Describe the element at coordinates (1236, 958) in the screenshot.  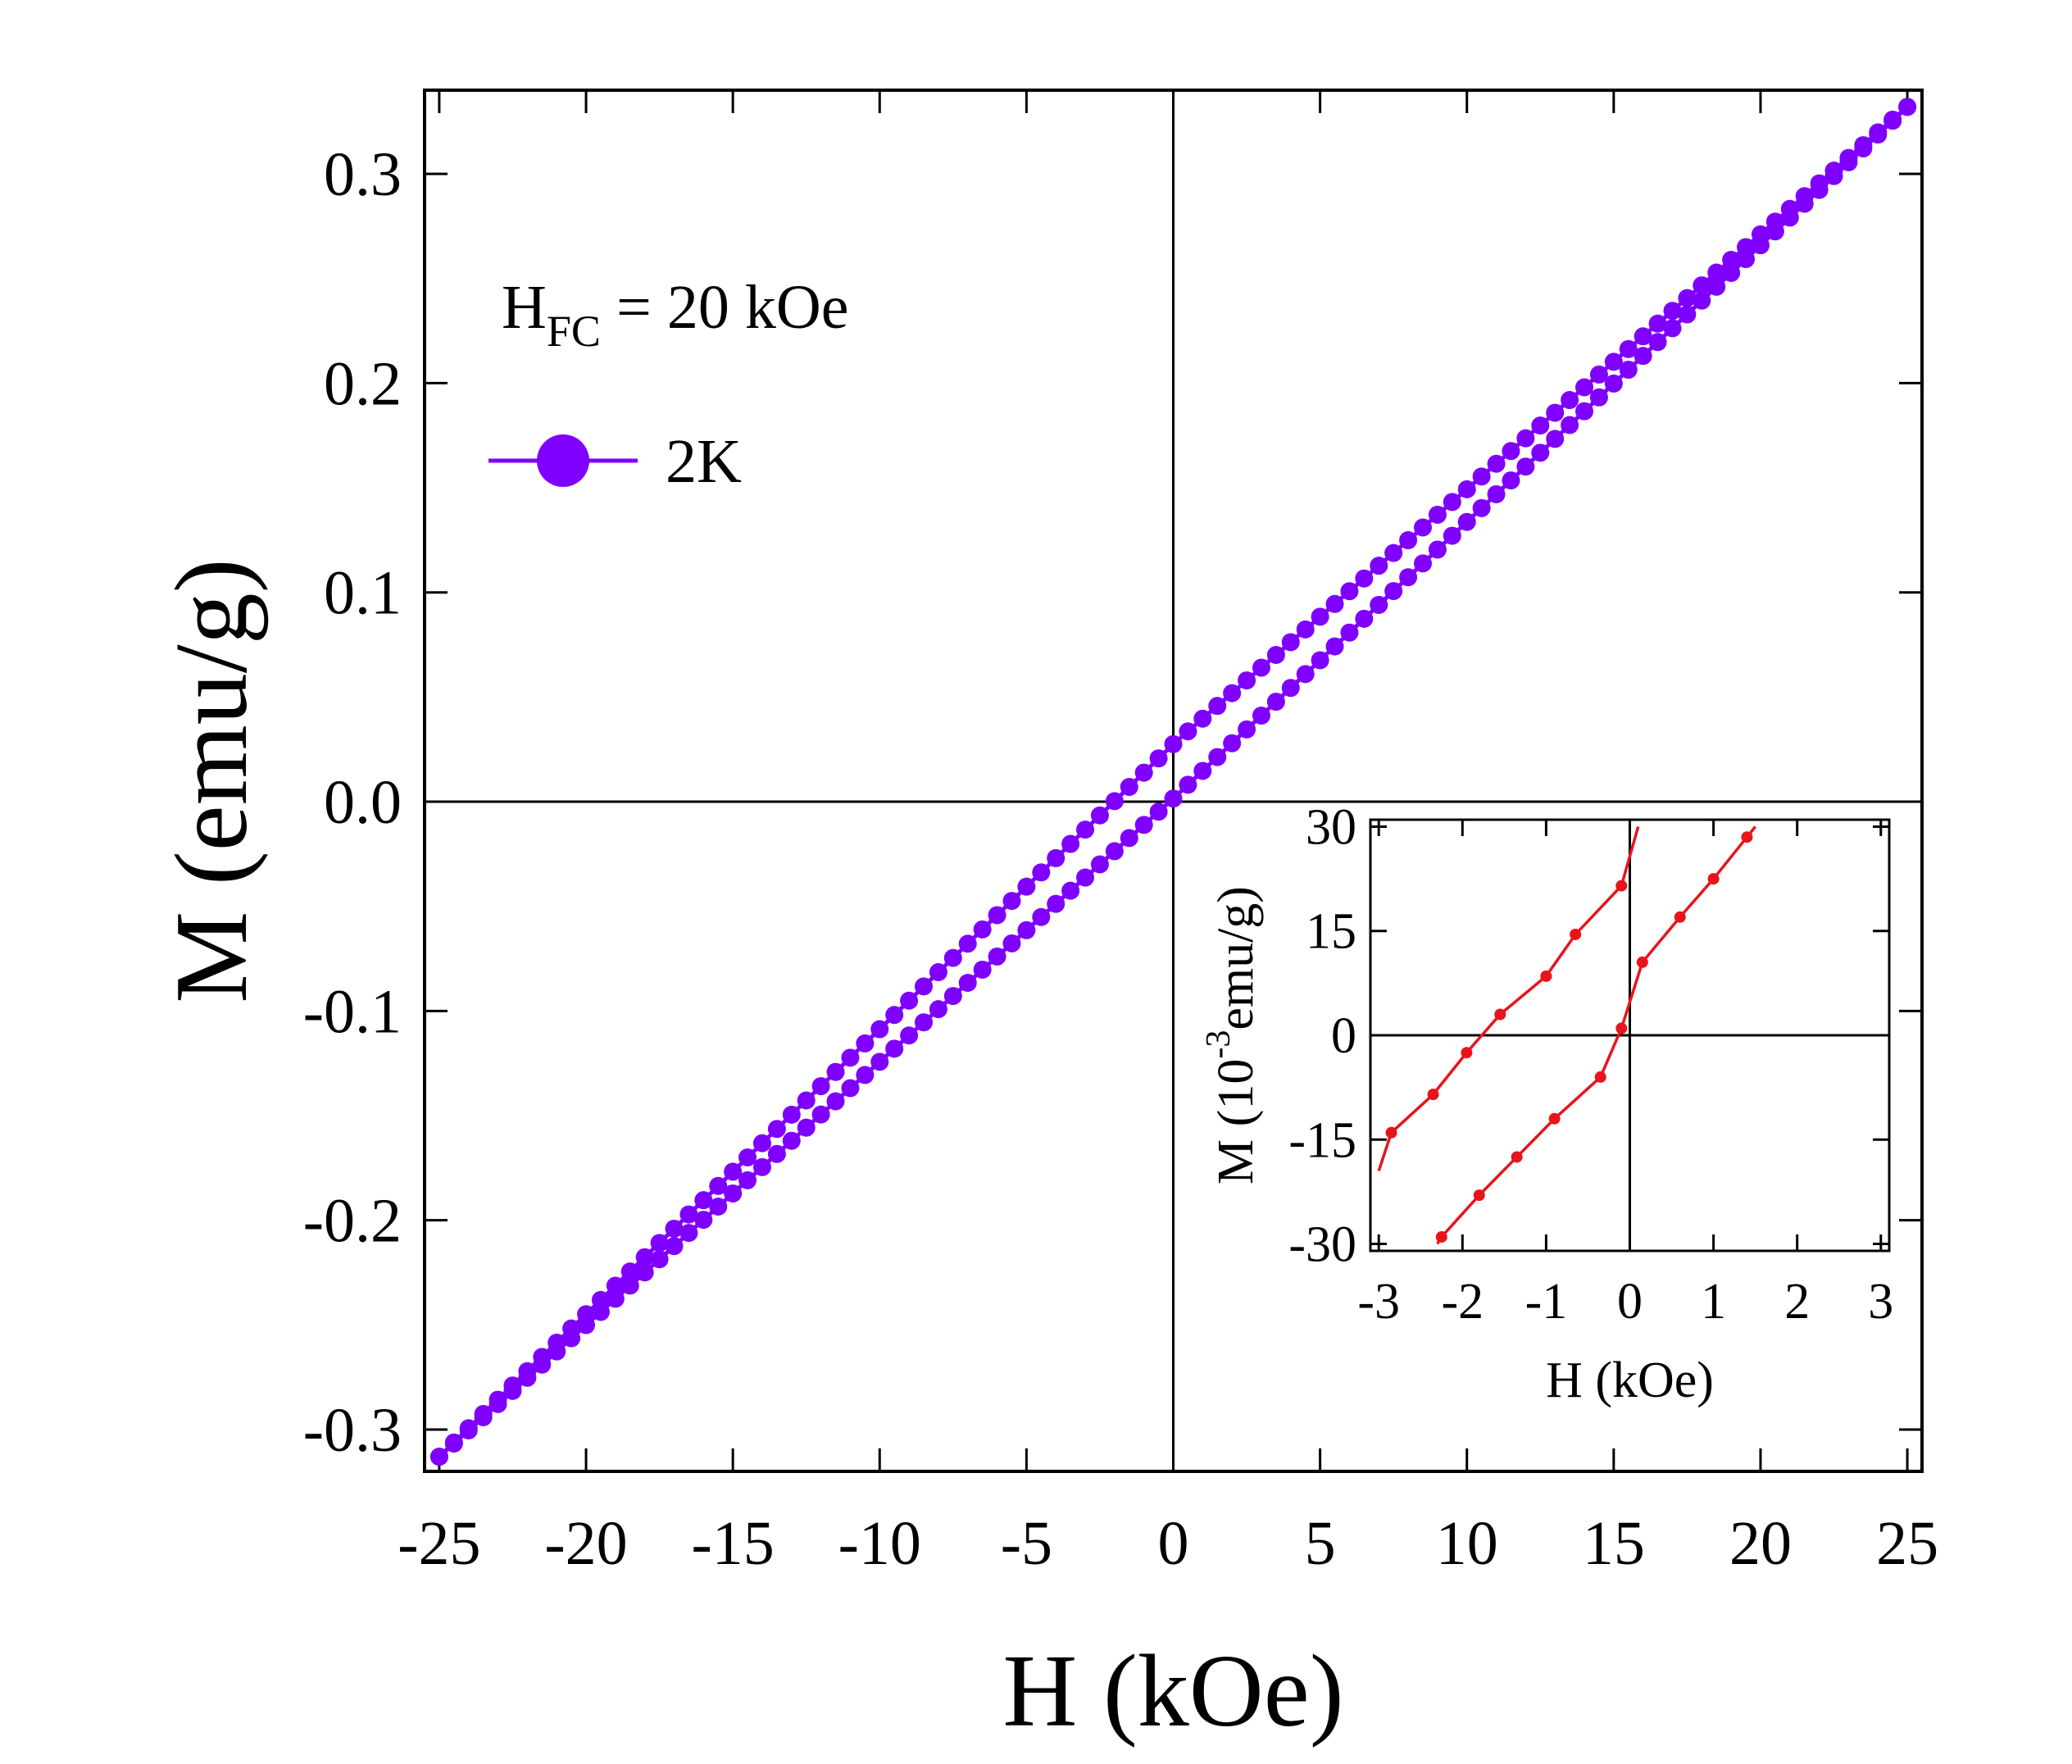
I see `inset-y-label-suffix: emu/g)` at that location.